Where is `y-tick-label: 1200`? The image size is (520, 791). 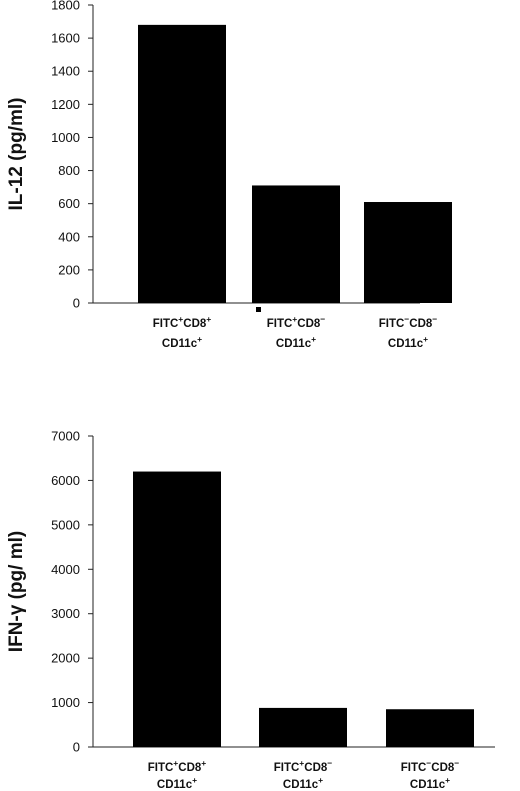
y-tick-label: 1200 is located at coordinates (65, 104).